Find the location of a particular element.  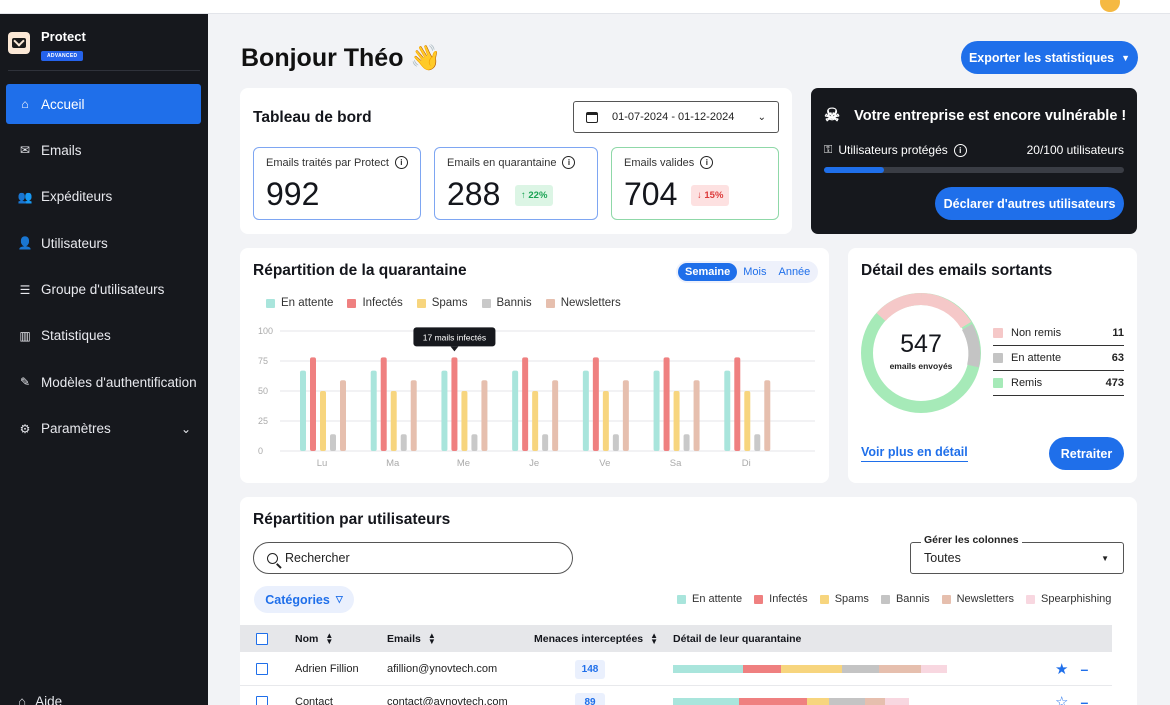

period-week: Semaine is located at coordinates (708, 272).